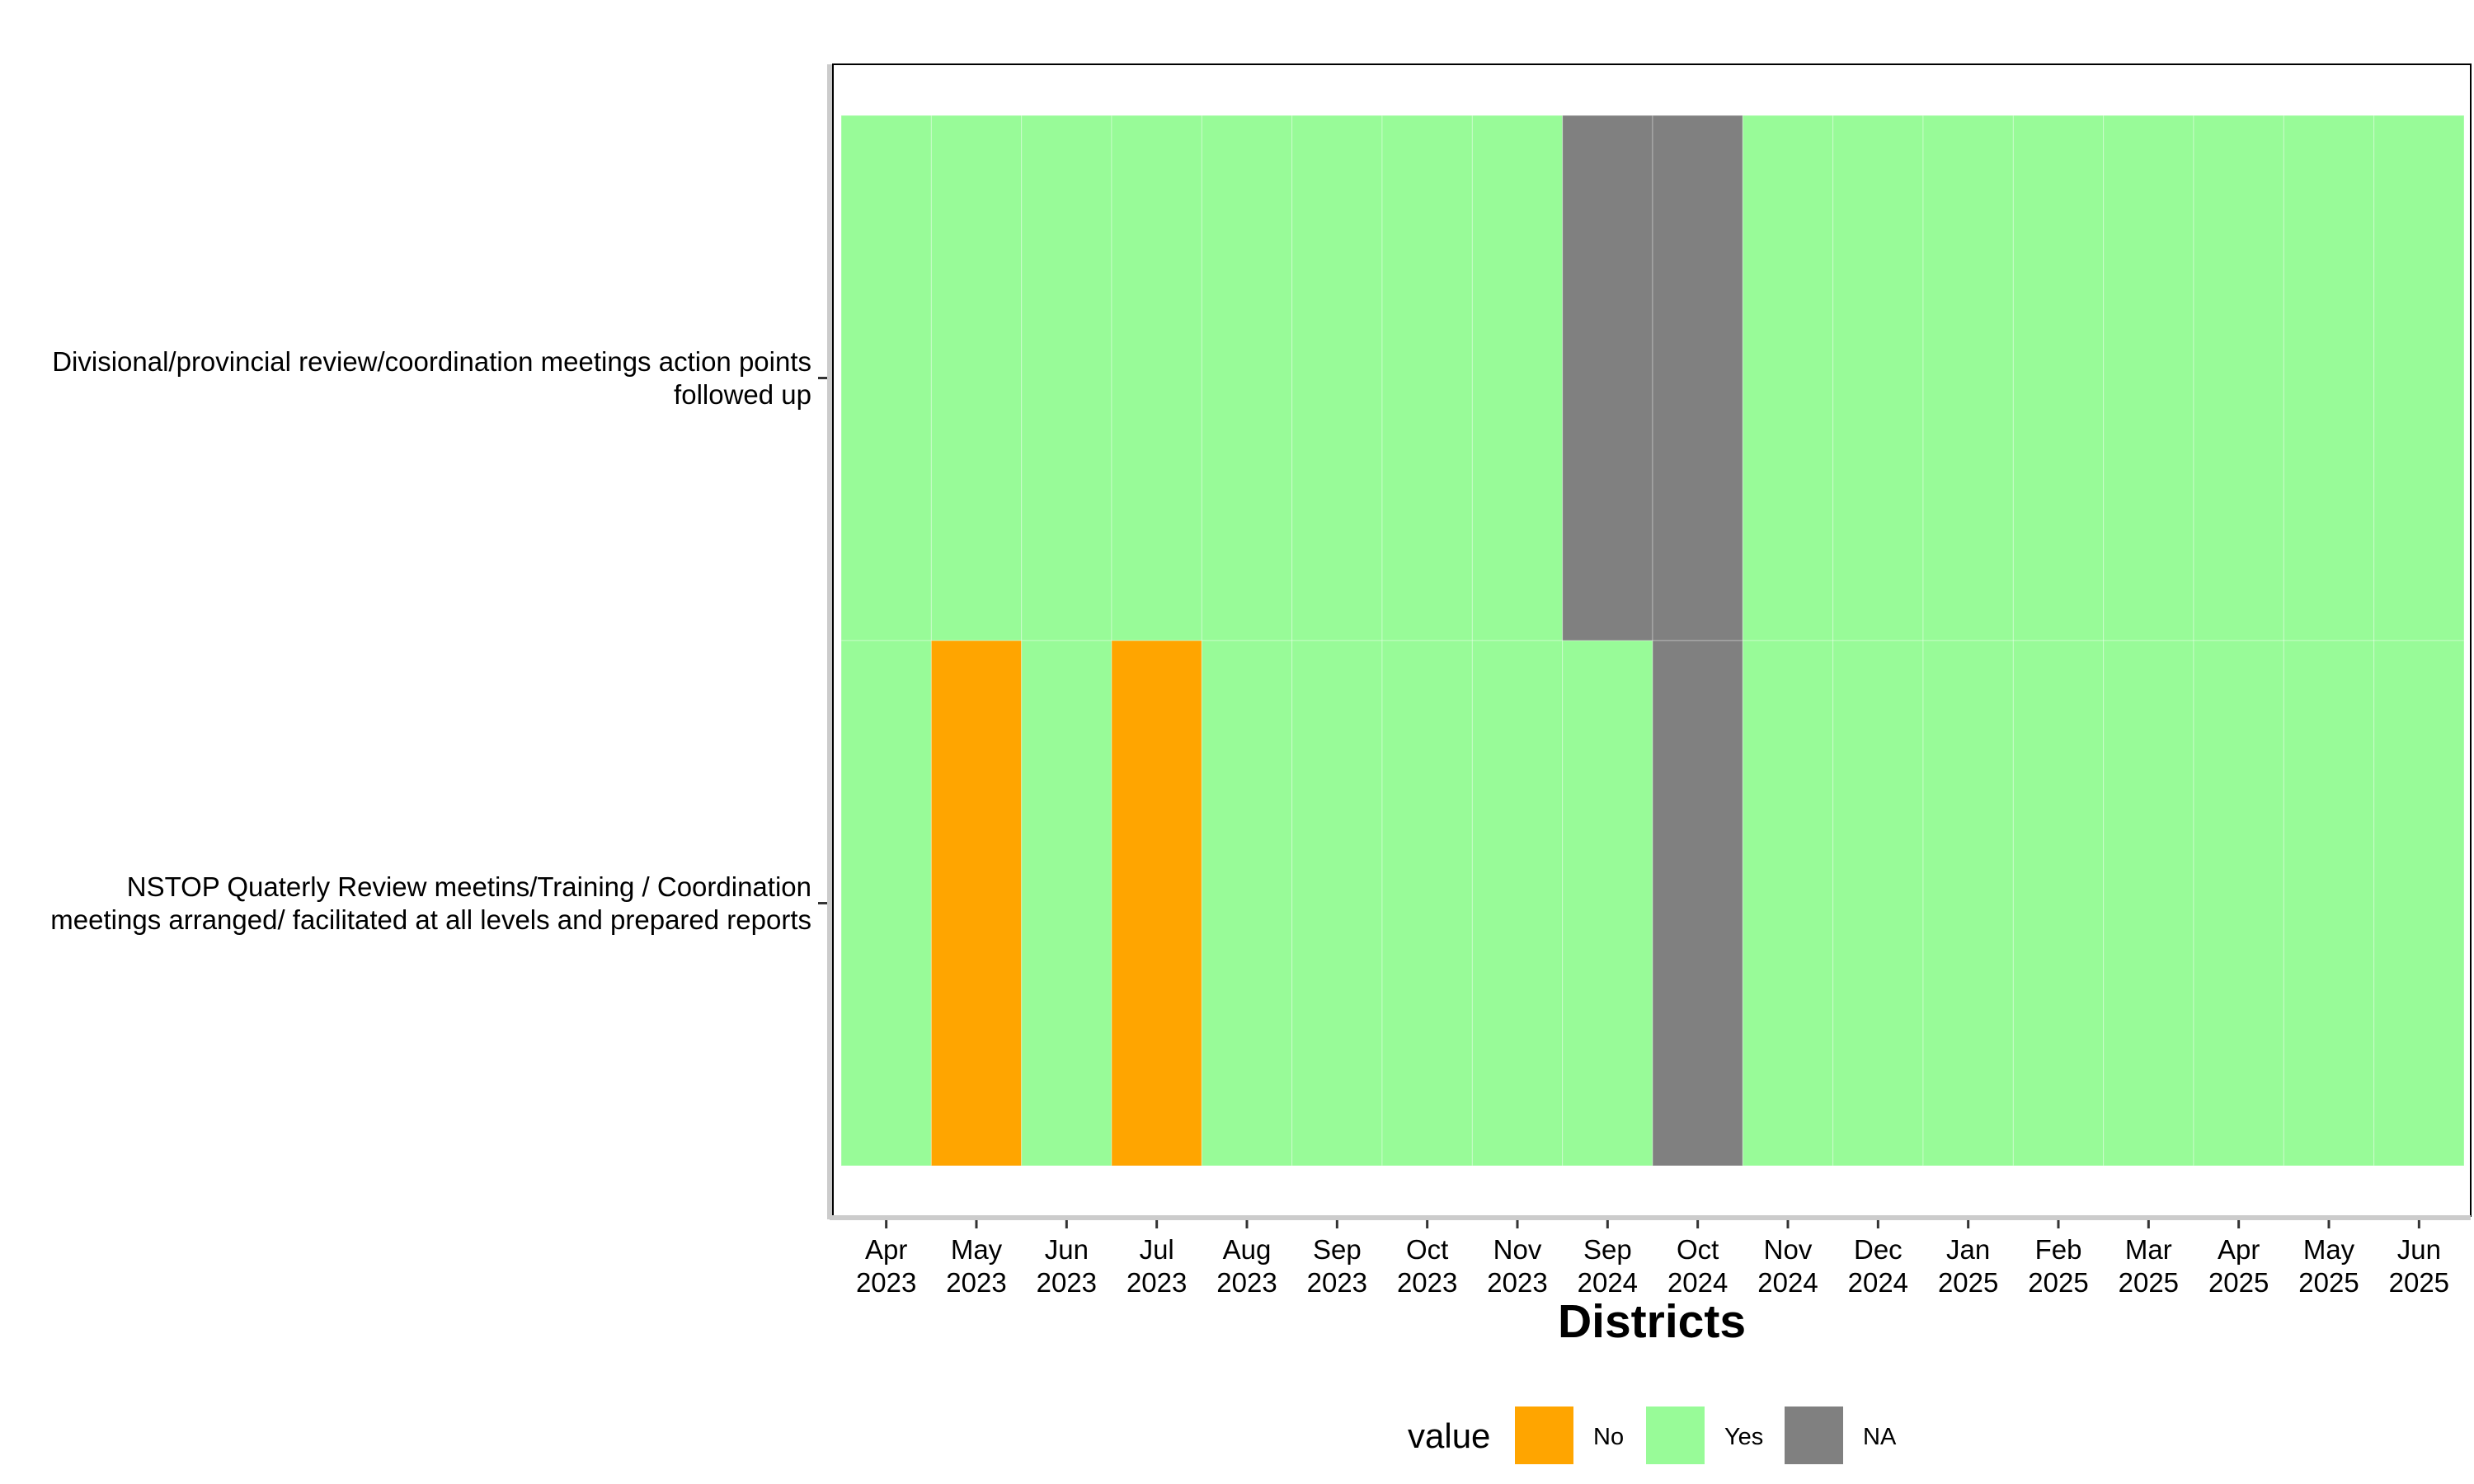  What do you see at coordinates (1743, 1437) in the screenshot?
I see `legend-label: Yes` at bounding box center [1743, 1437].